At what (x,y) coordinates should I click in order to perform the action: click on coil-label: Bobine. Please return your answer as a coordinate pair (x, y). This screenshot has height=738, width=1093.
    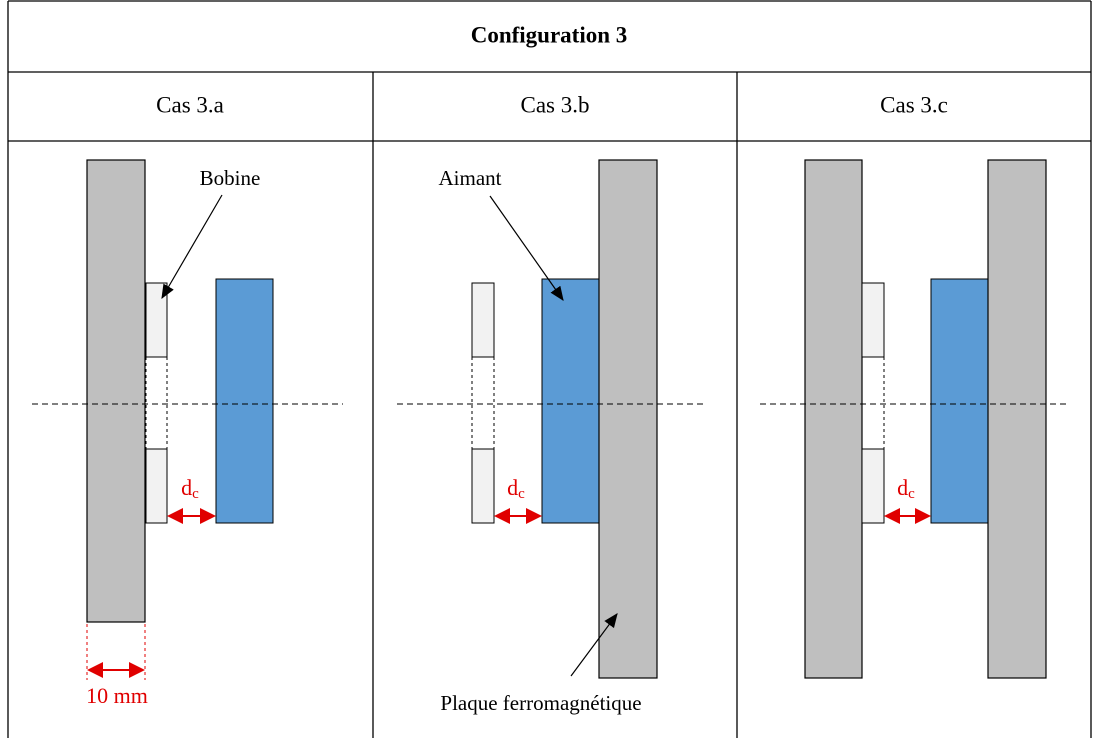
    Looking at the image, I should click on (230, 178).